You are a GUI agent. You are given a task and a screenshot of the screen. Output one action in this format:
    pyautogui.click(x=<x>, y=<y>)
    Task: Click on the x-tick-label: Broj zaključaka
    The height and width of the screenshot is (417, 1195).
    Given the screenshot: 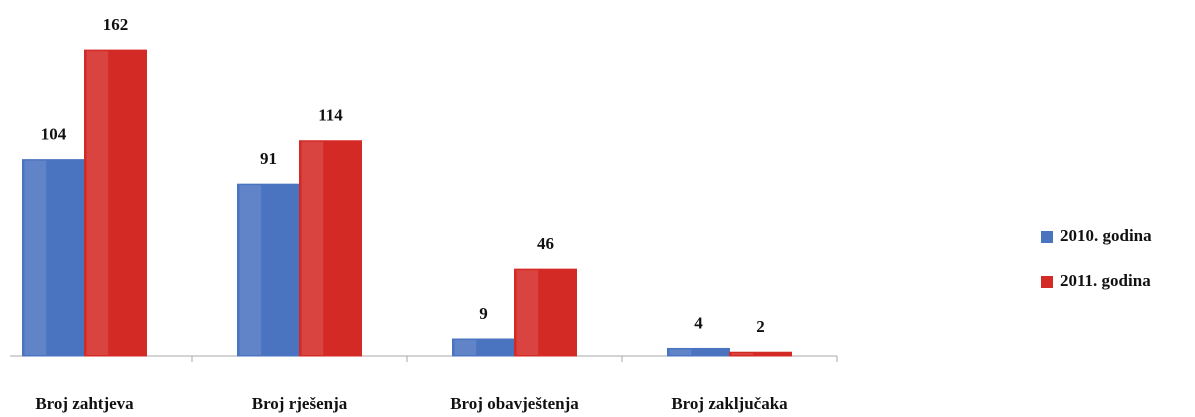 What is the action you would take?
    pyautogui.click(x=729, y=403)
    